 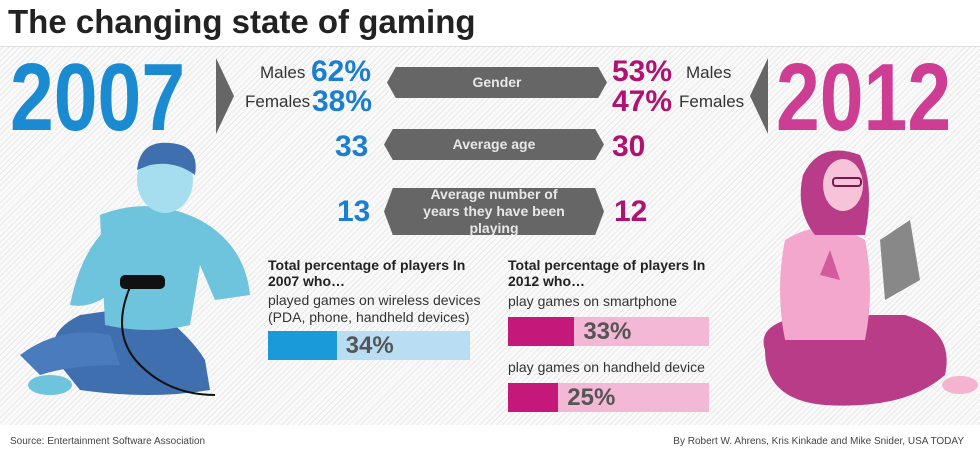 What do you see at coordinates (709, 72) in the screenshot?
I see `males-label-2012: Males` at bounding box center [709, 72].